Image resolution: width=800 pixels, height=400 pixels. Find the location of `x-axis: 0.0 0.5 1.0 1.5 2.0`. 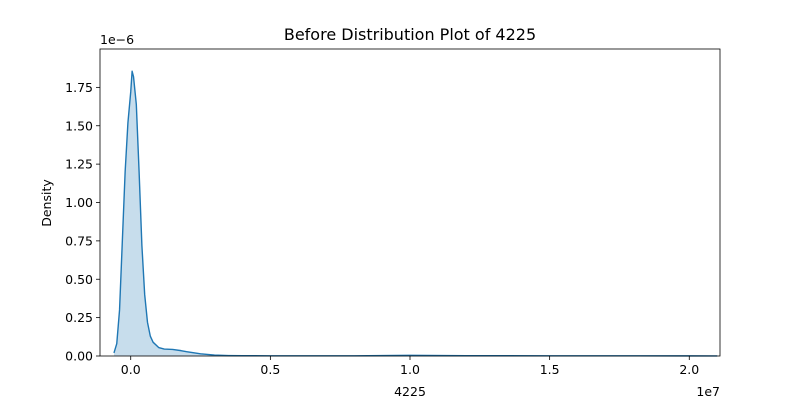

x-axis: 0.0 0.5 1.0 1.5 2.0 is located at coordinates (410, 366).